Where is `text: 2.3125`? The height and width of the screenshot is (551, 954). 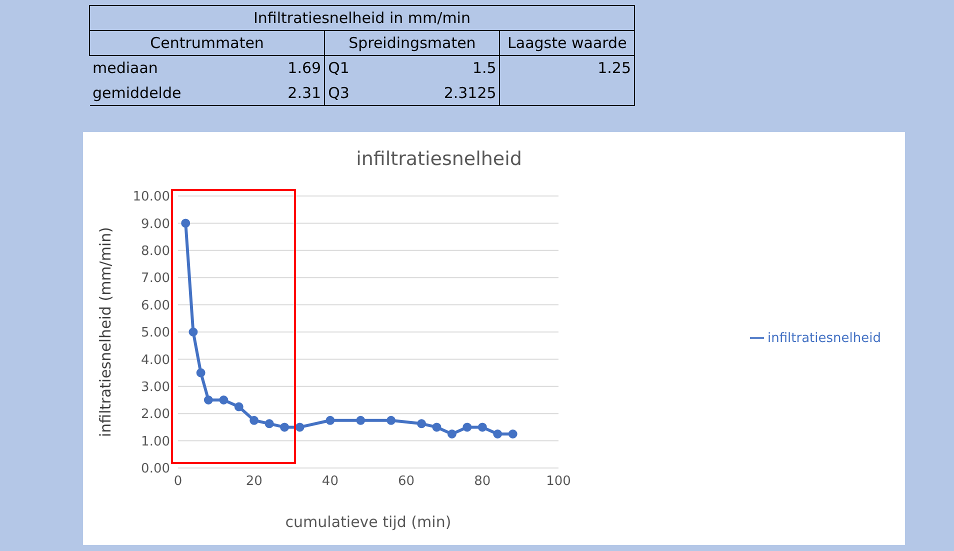
text: 2.3125 is located at coordinates (440, 93).